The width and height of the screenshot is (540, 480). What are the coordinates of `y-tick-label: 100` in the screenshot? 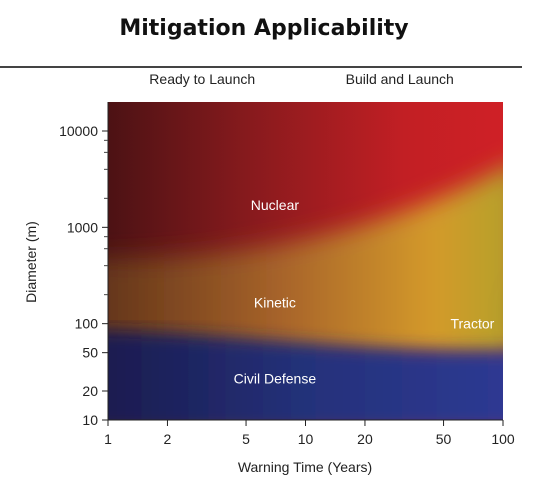 It's located at (87, 324).